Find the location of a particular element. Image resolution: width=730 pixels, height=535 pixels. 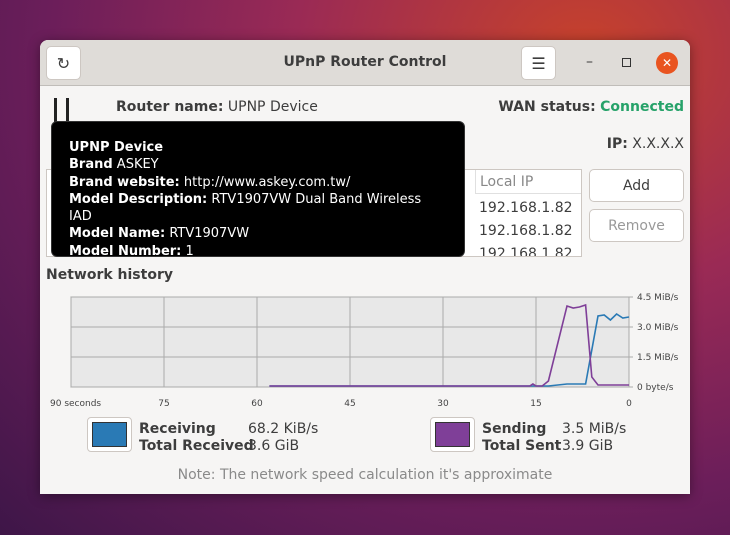

title-bar: ↻ UPnP Router Control ☰ – ✕ is located at coordinates (365, 63).